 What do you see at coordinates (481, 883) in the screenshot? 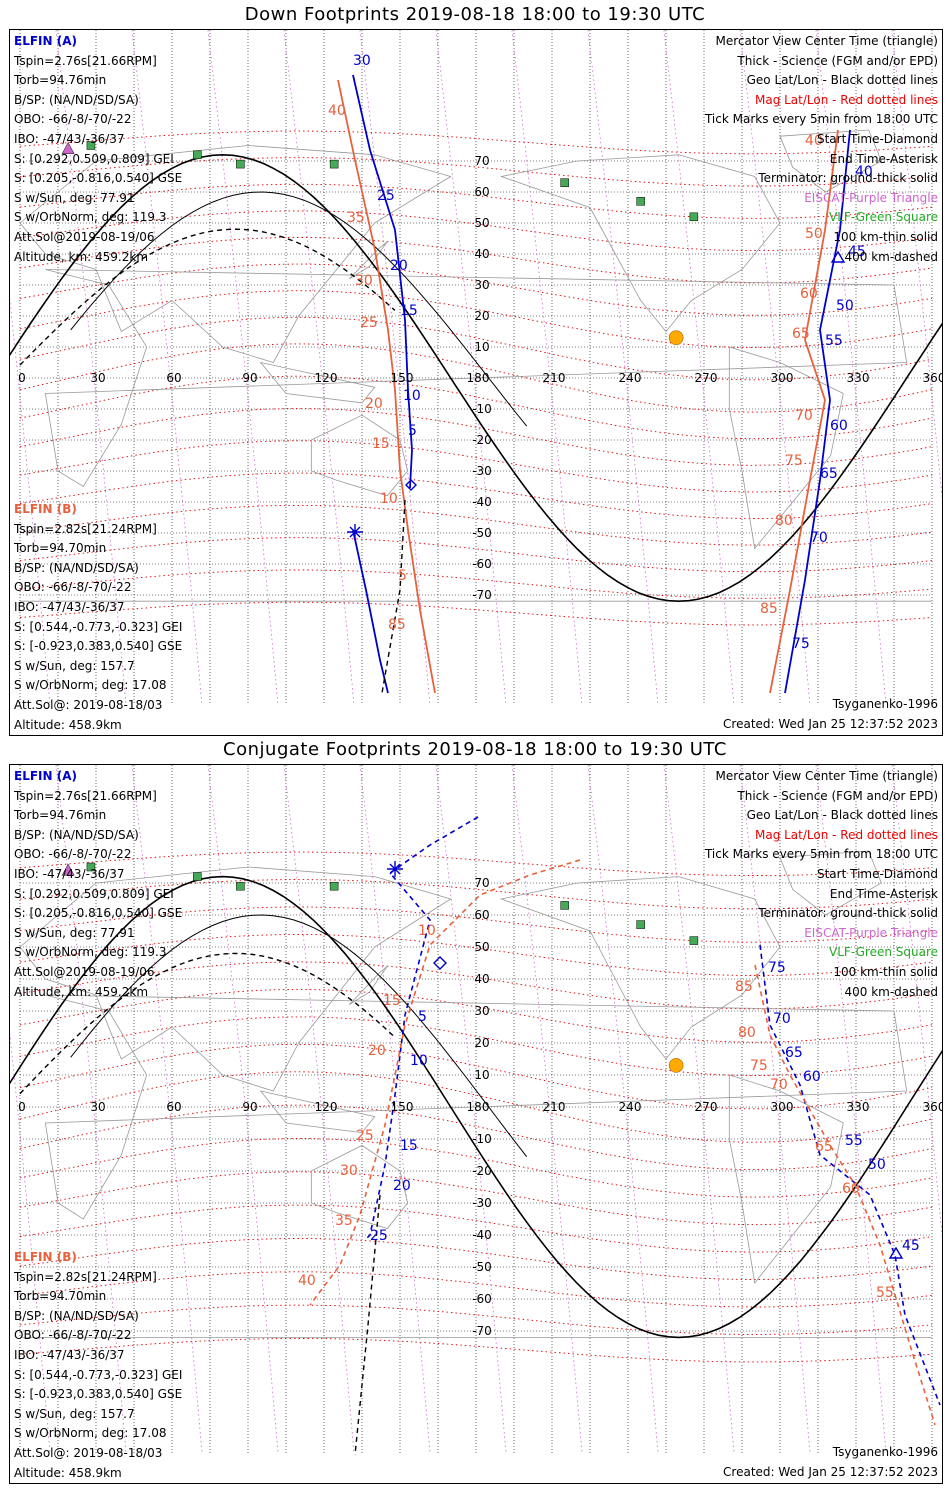
I see `lat-tick-label: 70` at bounding box center [481, 883].